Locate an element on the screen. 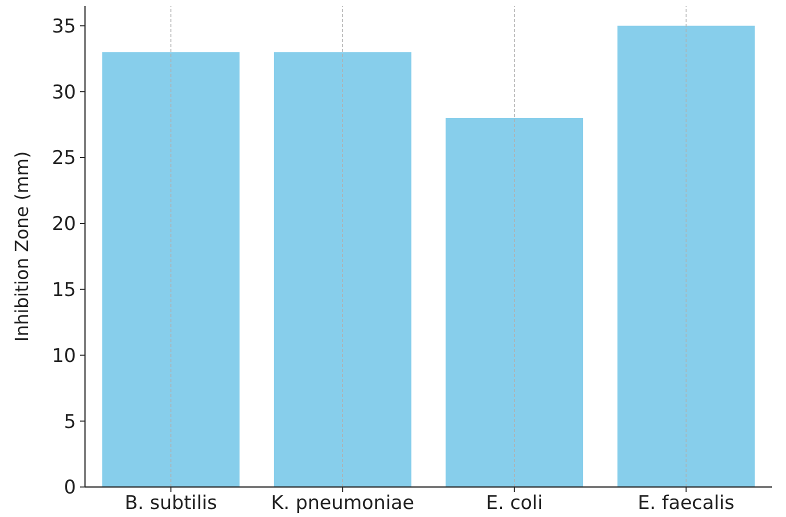 The width and height of the screenshot is (786, 517). y-tick-label: 0 is located at coordinates (70, 487).